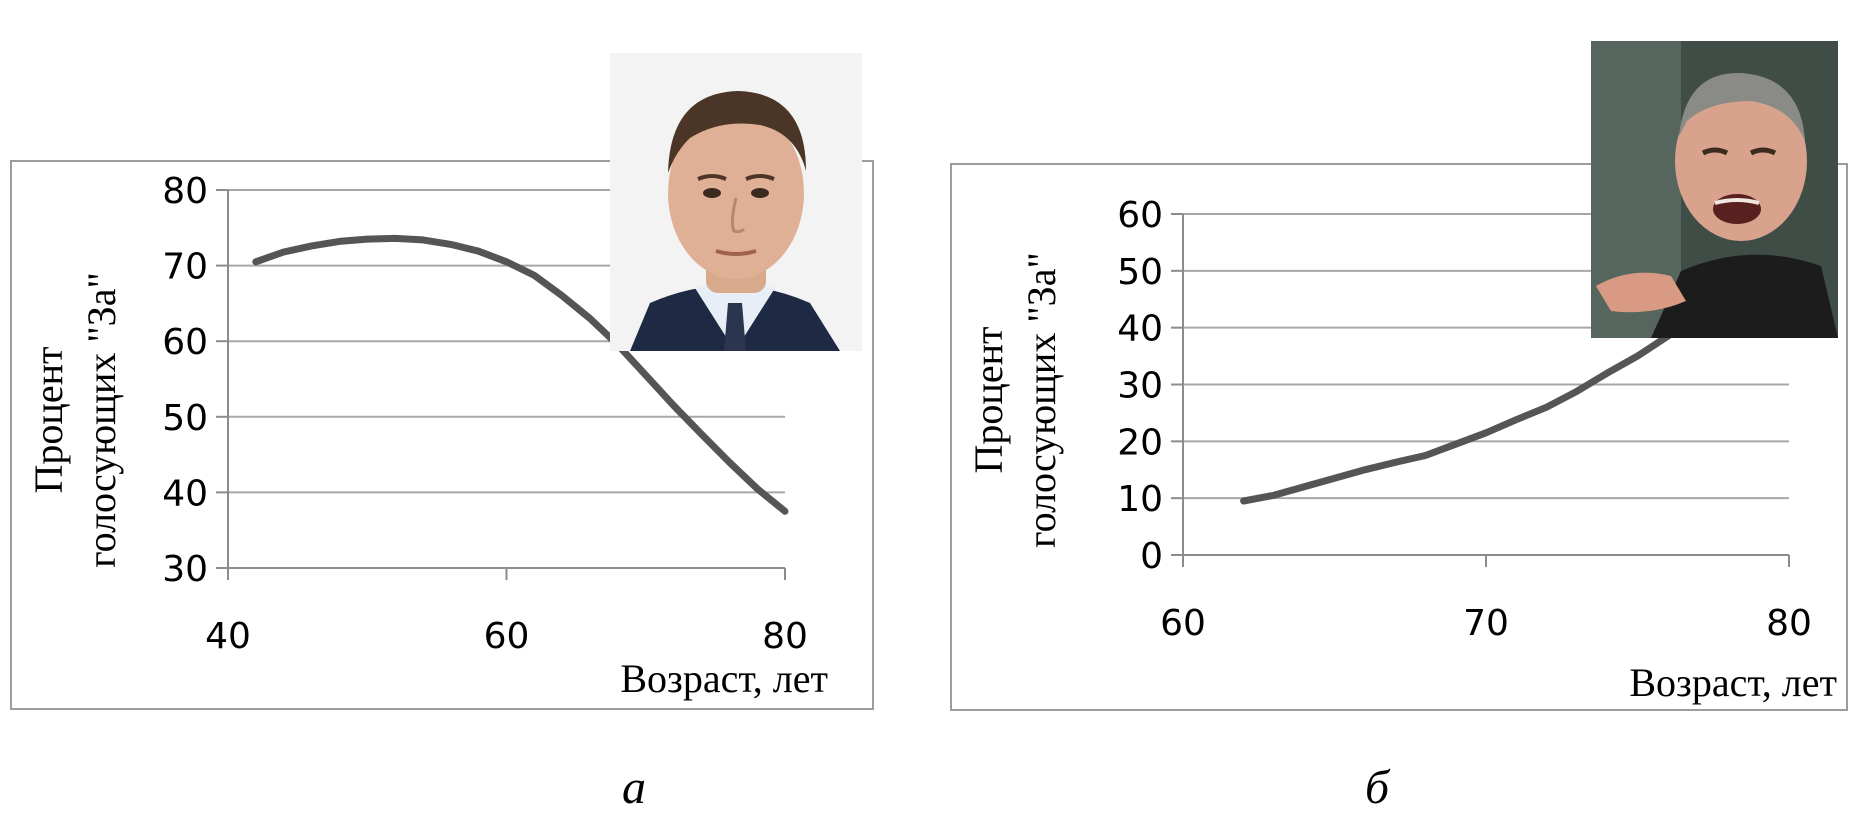  I want to click on x-tick-label: 70, so click(1486, 623).